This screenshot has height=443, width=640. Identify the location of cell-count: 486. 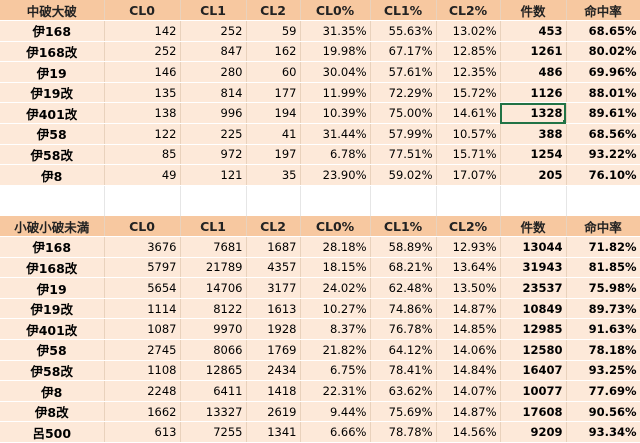
(533, 72).